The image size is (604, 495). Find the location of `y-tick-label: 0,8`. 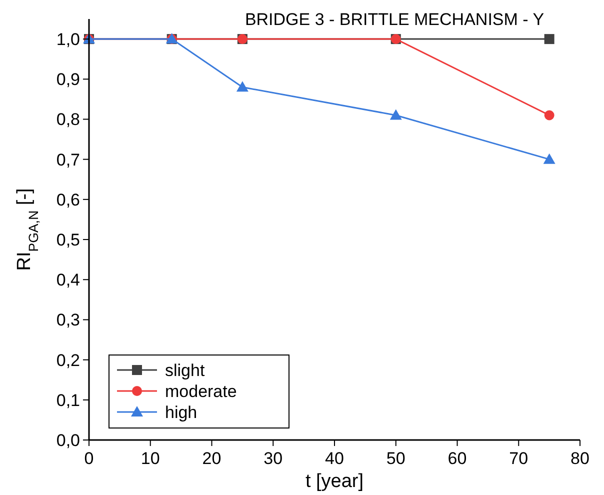

y-tick-label: 0,8 is located at coordinates (68, 120).